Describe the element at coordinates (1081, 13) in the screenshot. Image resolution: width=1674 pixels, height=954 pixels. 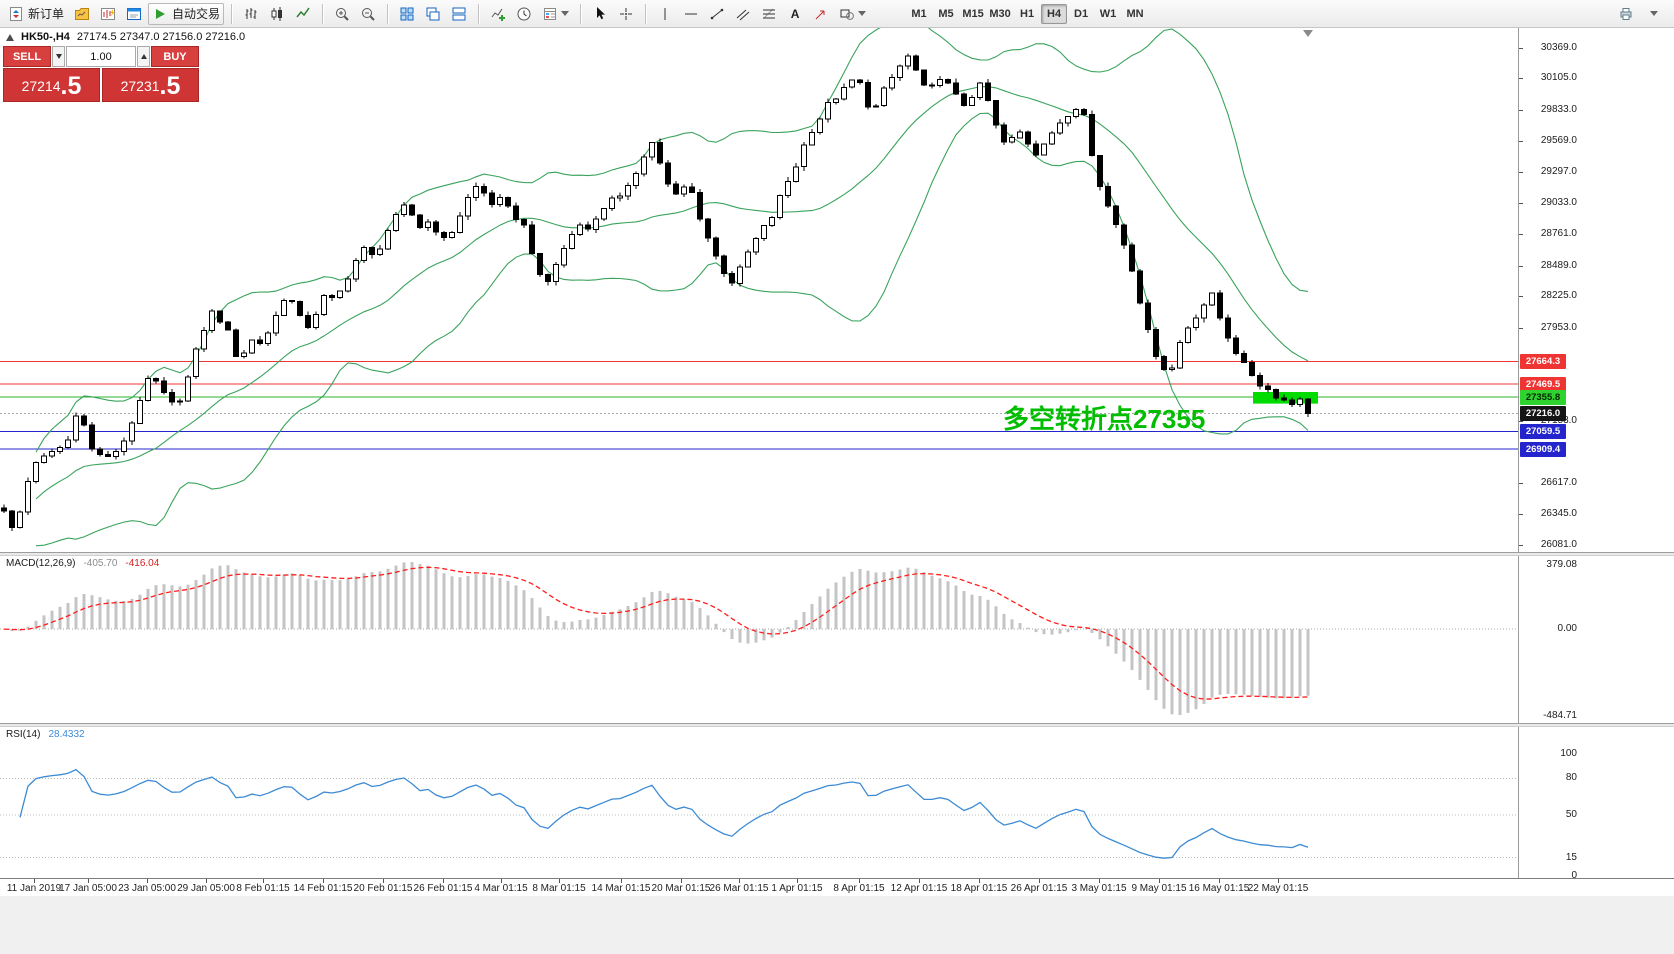
I see `timeframe-d1: D1` at that location.